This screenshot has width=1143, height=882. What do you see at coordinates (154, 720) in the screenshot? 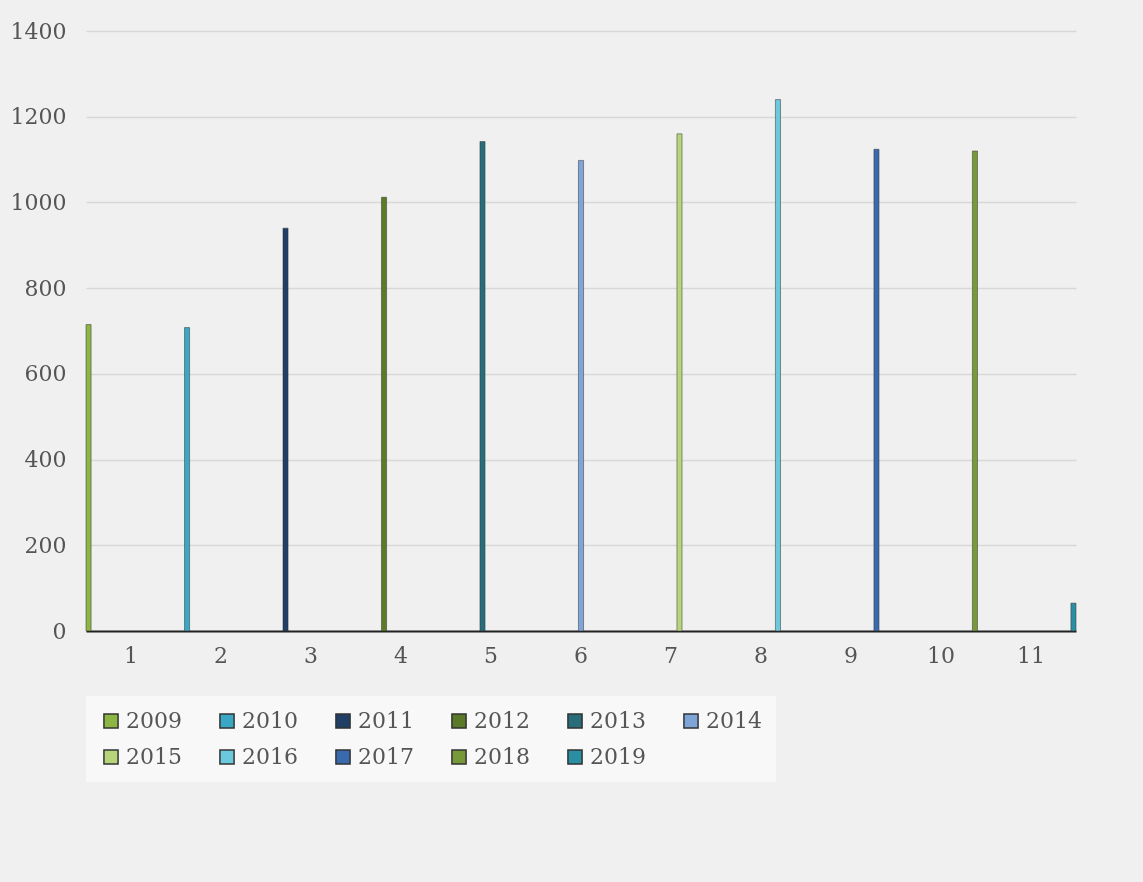
I see `legend-label: 2009` at bounding box center [154, 720].